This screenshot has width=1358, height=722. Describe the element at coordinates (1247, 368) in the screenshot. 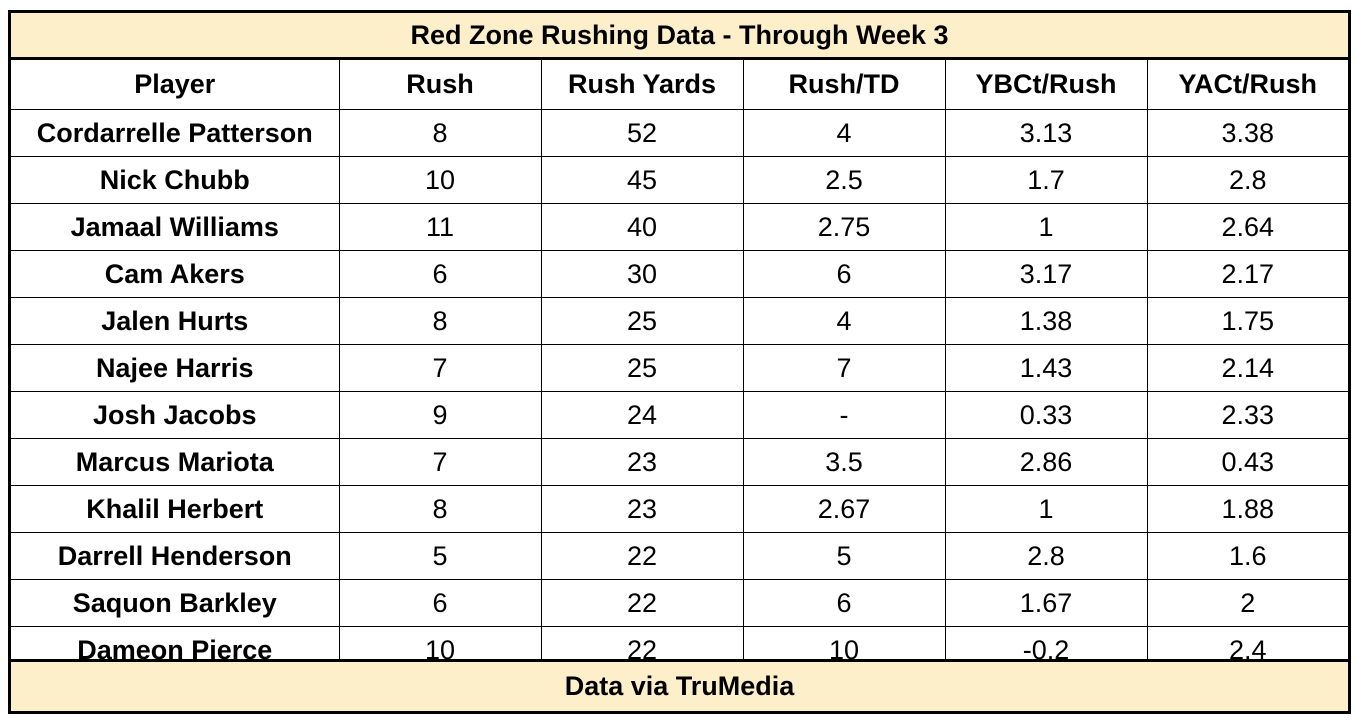

I see `yact-rush-cell: 2.14` at that location.